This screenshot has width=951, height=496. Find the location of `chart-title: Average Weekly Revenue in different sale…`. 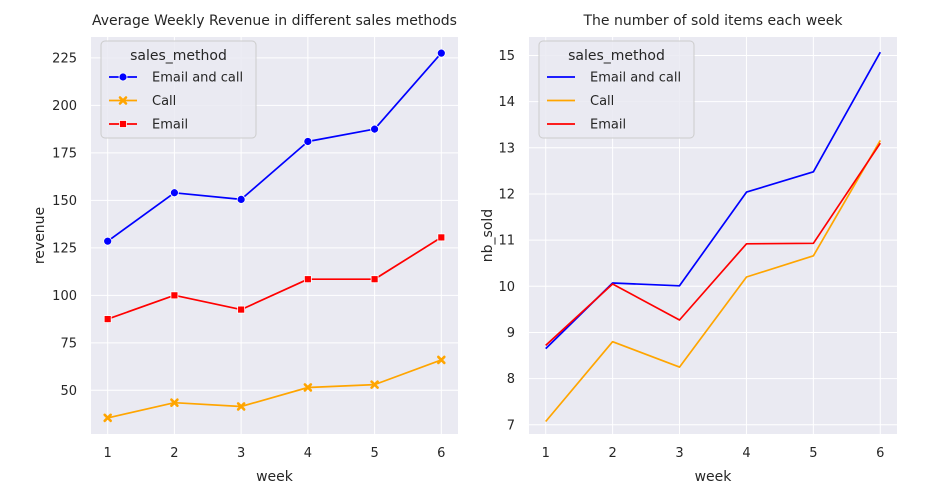

chart-title: Average Weekly Revenue in different sale… is located at coordinates (274, 21).